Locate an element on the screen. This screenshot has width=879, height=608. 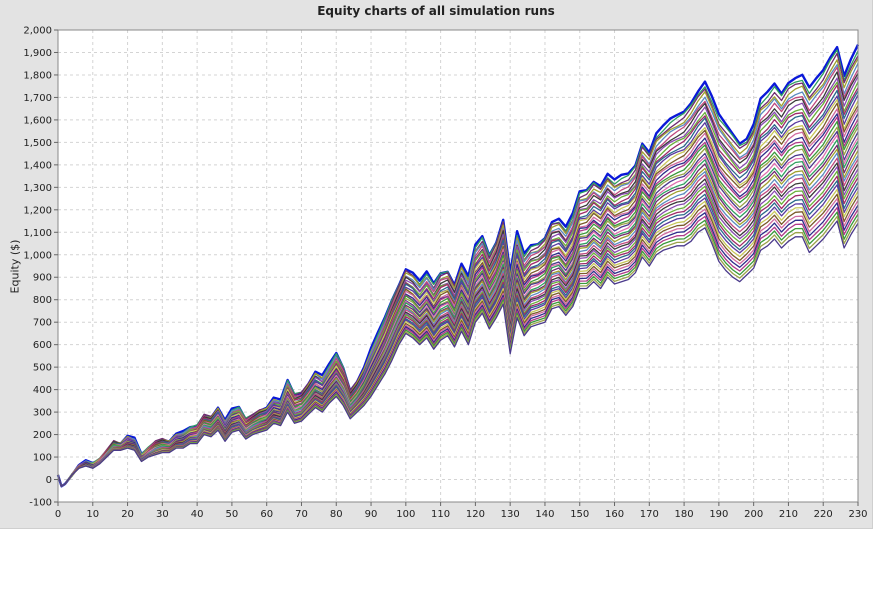
x-tick-label: 120 is located at coordinates (475, 514).